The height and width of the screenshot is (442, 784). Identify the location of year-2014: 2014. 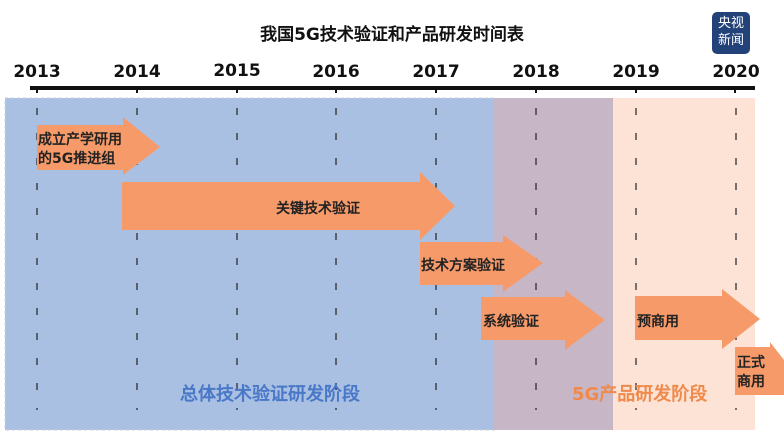
(136, 72).